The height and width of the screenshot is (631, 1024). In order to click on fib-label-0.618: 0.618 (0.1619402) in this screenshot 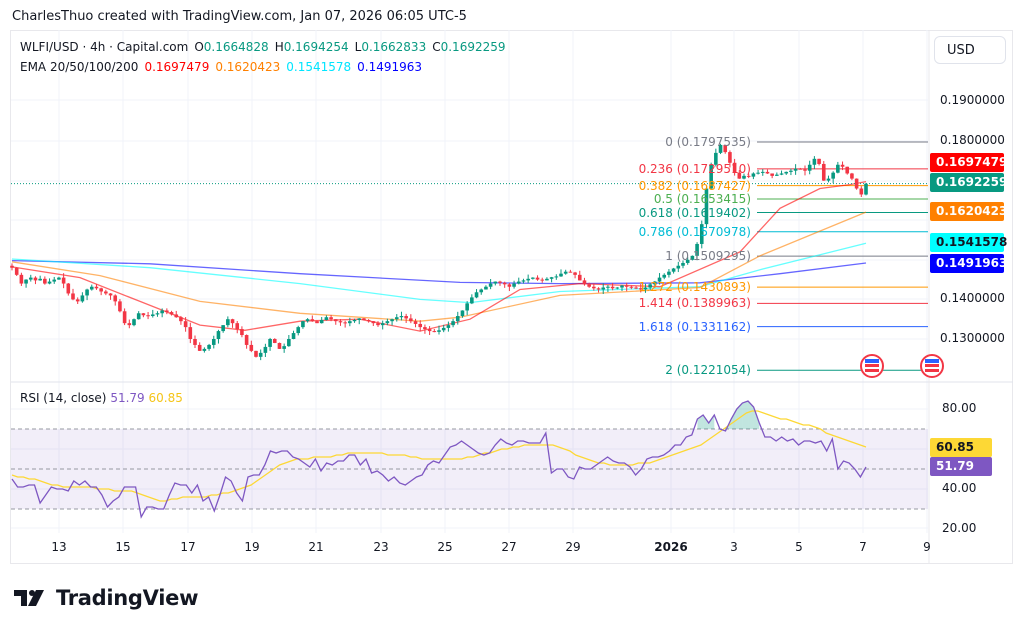, I will do `click(694, 212)`.